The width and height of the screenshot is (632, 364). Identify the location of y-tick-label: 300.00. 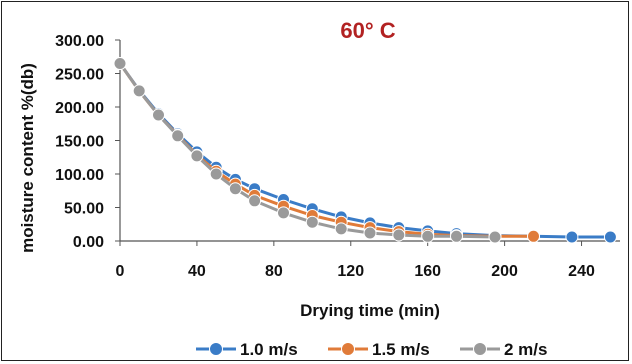
(79, 41).